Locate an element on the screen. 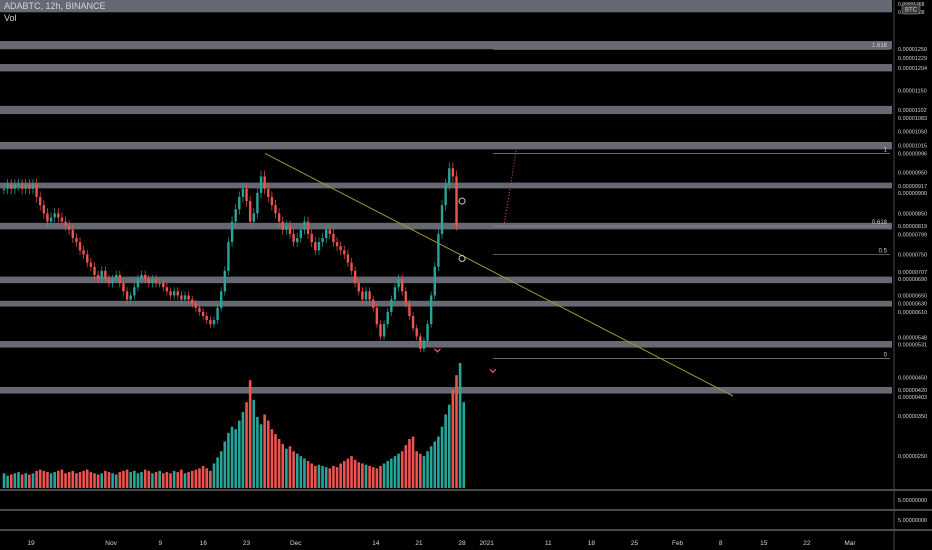  fib-level-label: 1 is located at coordinates (886, 150).